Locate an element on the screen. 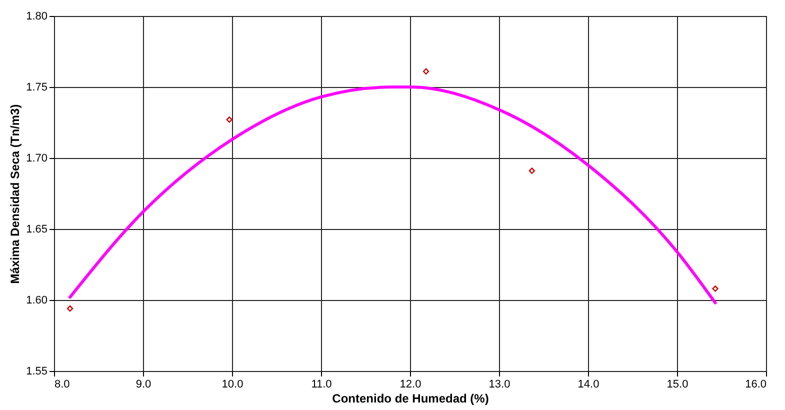 The image size is (785, 410). y-tick-label: 1.60 is located at coordinates (37, 300).